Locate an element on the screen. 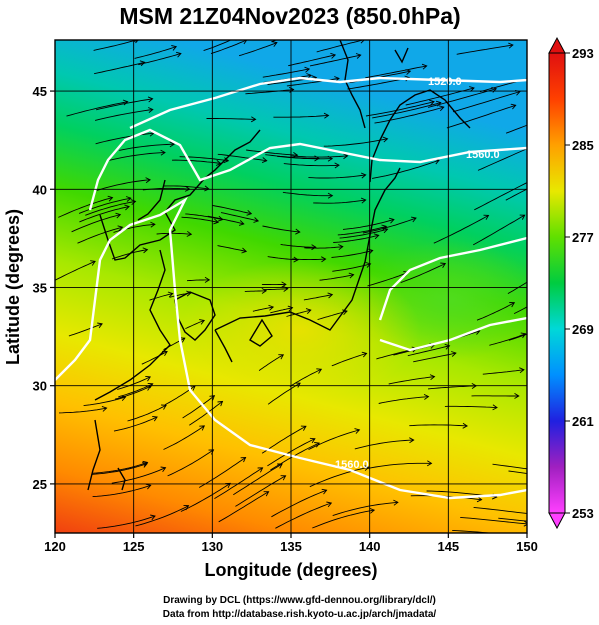 The width and height of the screenshot is (599, 625). contour-1560-north is located at coordinates (307, 169).